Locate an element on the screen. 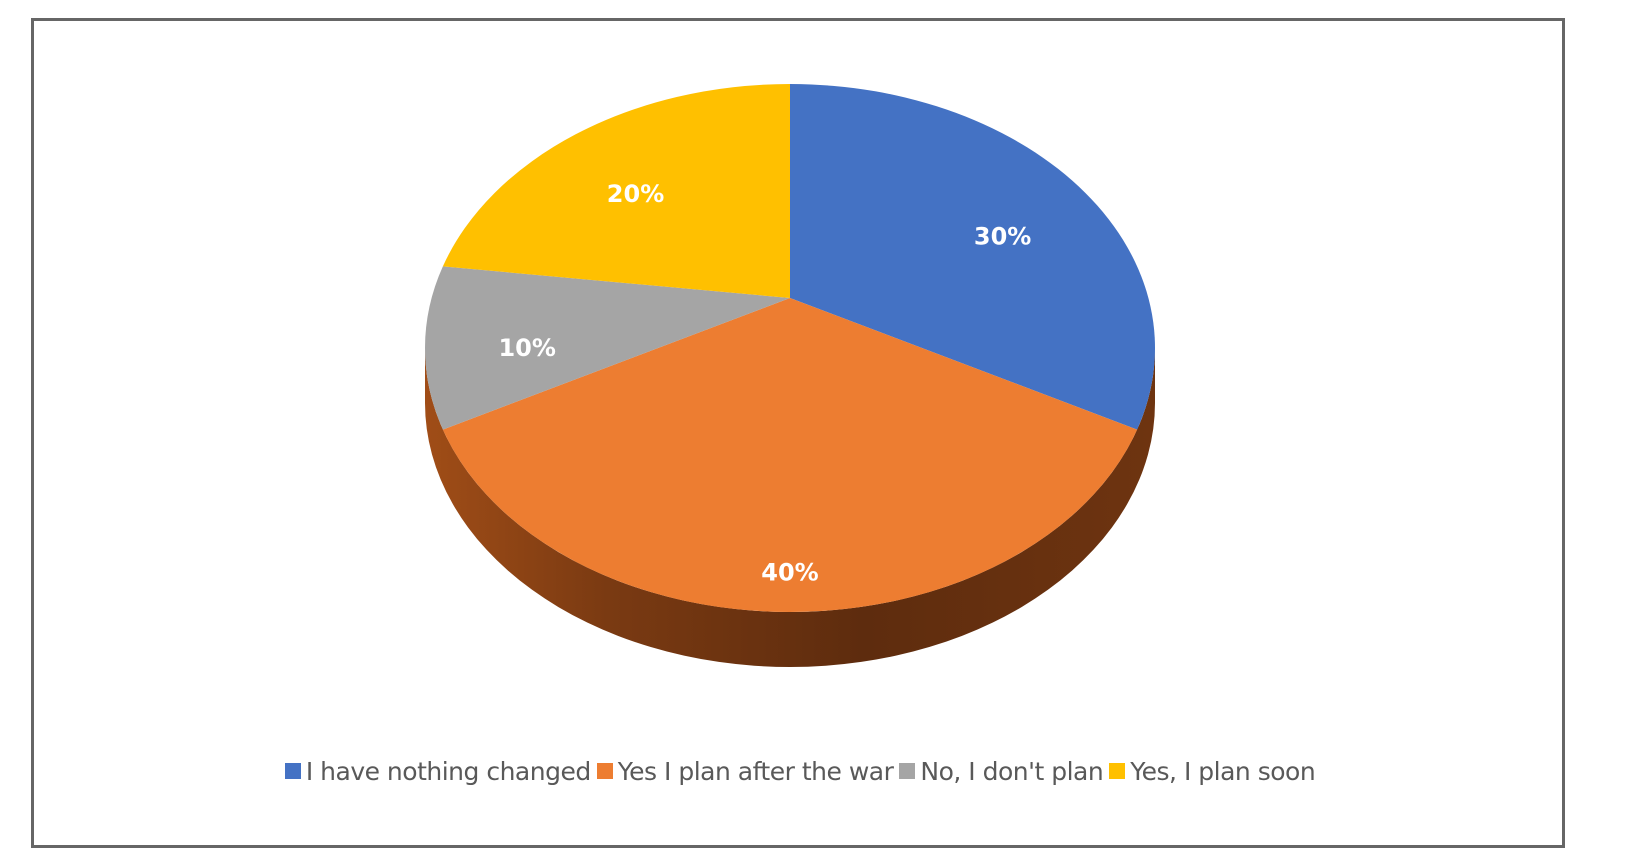  legend-item-2: No, I don't plan is located at coordinates (1001, 771).